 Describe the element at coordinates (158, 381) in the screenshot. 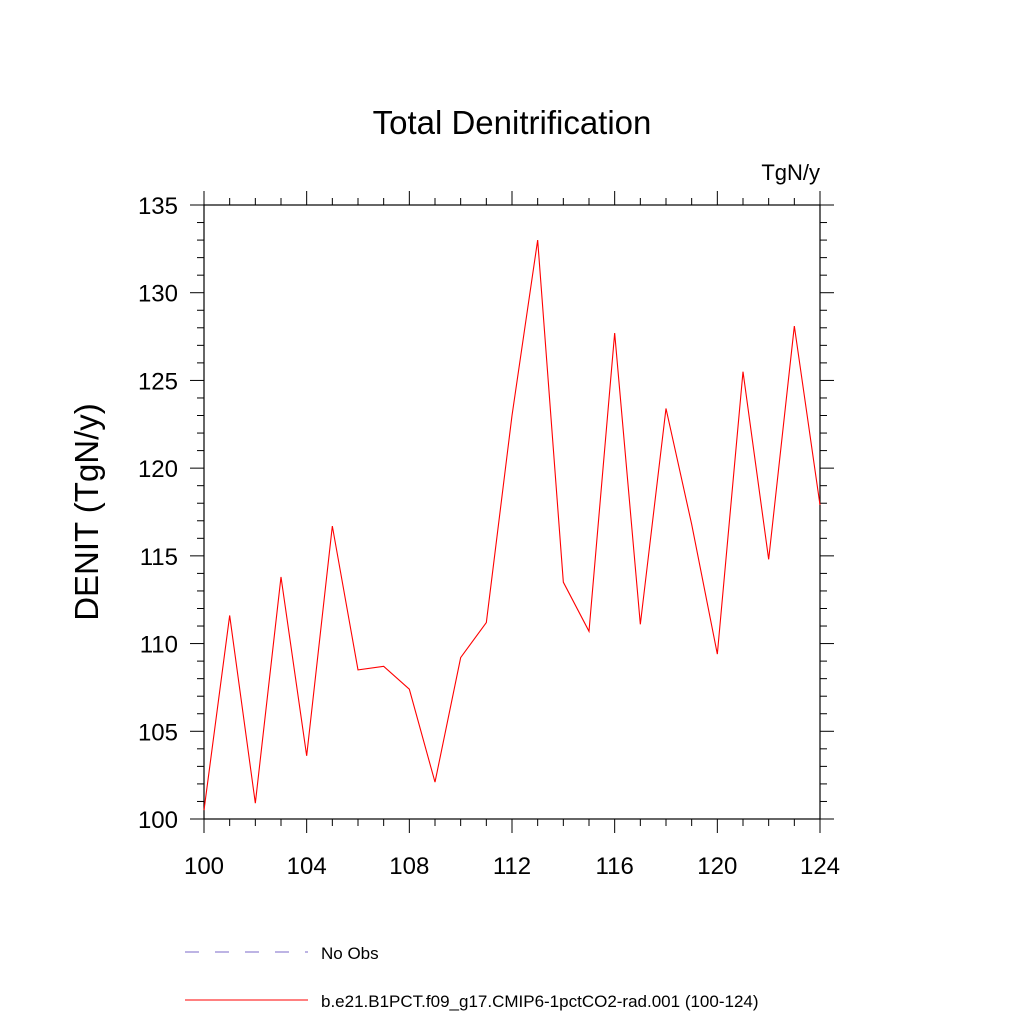

I see `y-tick-label: 125` at that location.